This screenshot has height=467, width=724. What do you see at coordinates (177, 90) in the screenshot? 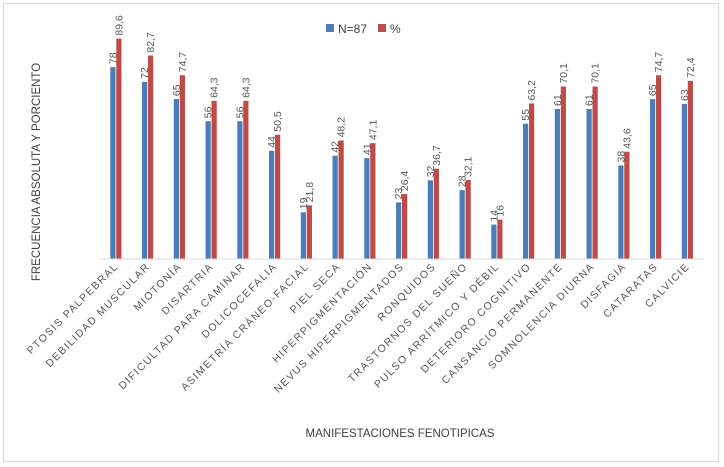
I see `data-label-n87-2: 65` at bounding box center [177, 90].